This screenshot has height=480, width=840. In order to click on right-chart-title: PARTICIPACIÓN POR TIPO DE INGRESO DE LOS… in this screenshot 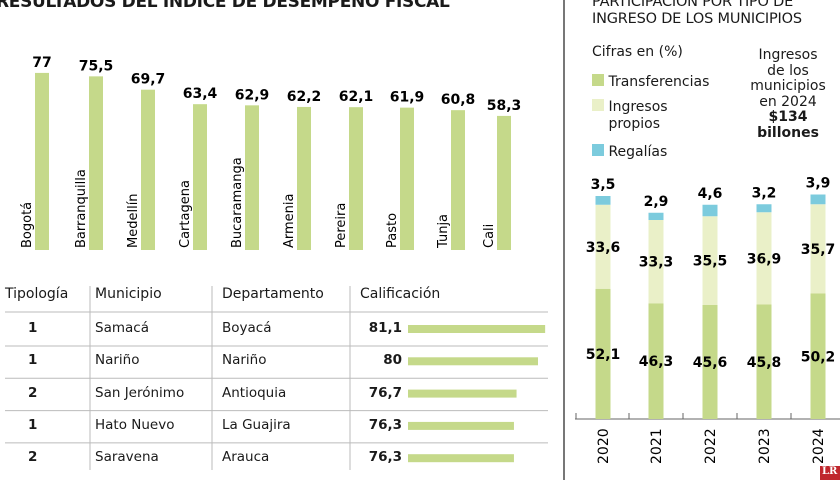, I will do `click(697, 14)`.